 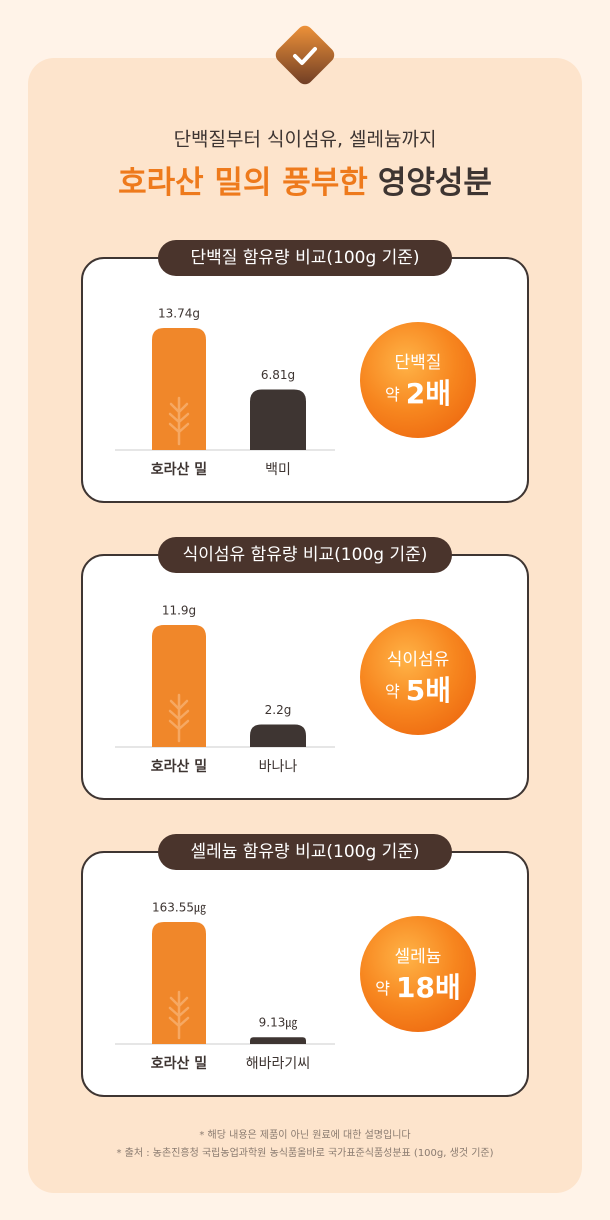 I want to click on card-label: 셀레늄 함유량 비교(100g 기준), so click(x=304, y=852).